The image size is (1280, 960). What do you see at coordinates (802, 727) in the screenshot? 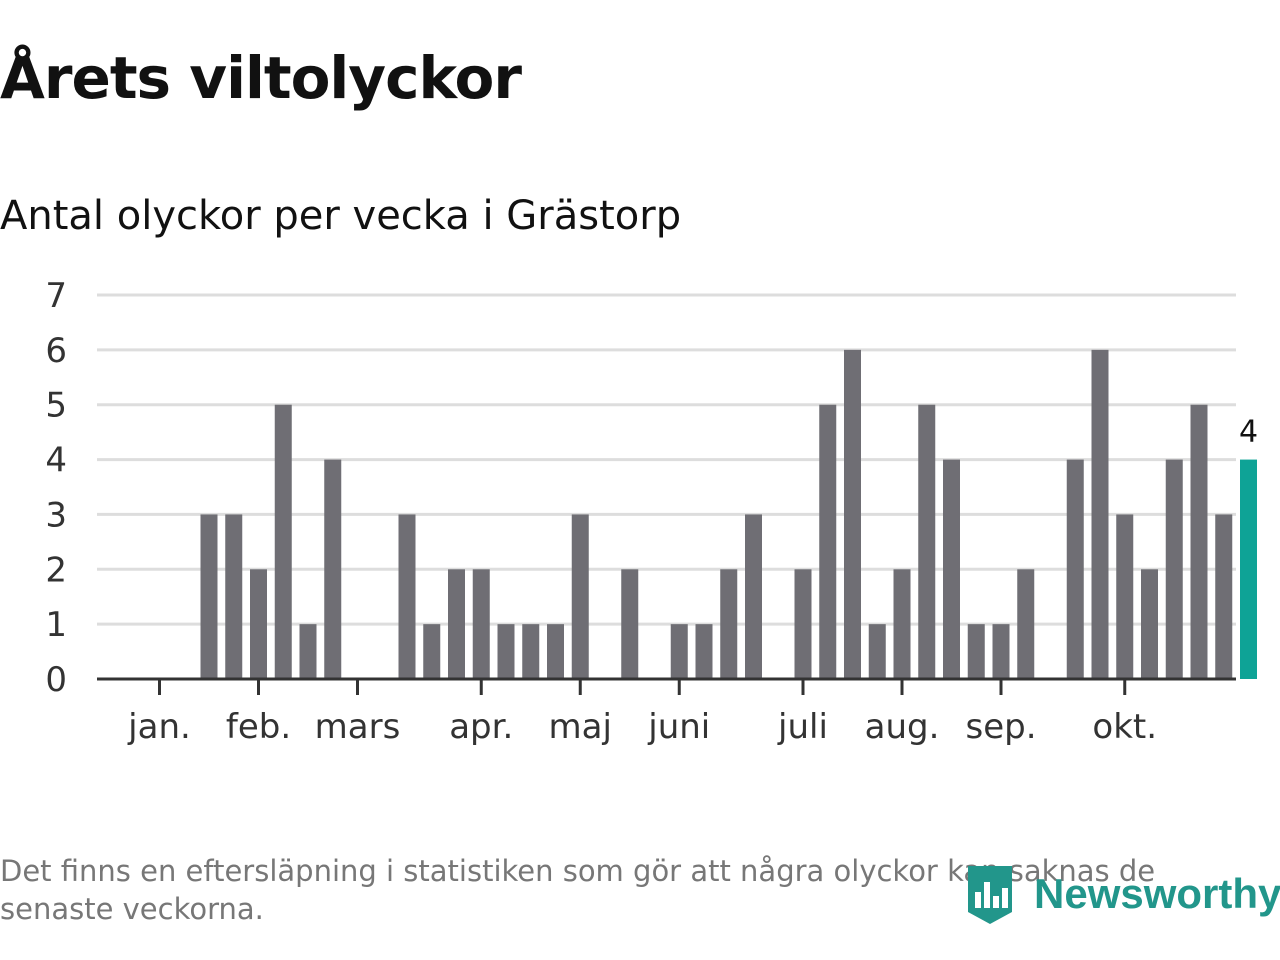
I see `x-tick-label: juli` at bounding box center [802, 727].